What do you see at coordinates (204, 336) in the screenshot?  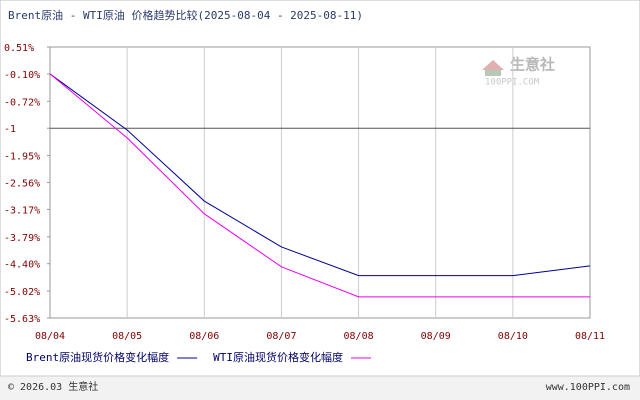 I see `x-tick-label: 08/06` at bounding box center [204, 336].